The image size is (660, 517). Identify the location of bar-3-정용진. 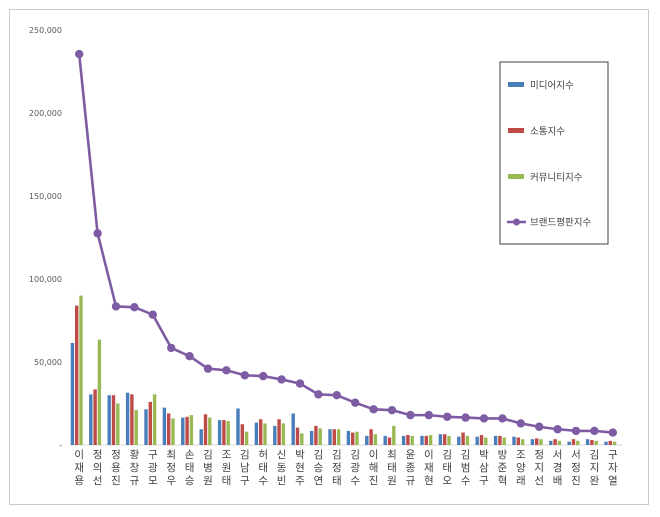
(118, 424).